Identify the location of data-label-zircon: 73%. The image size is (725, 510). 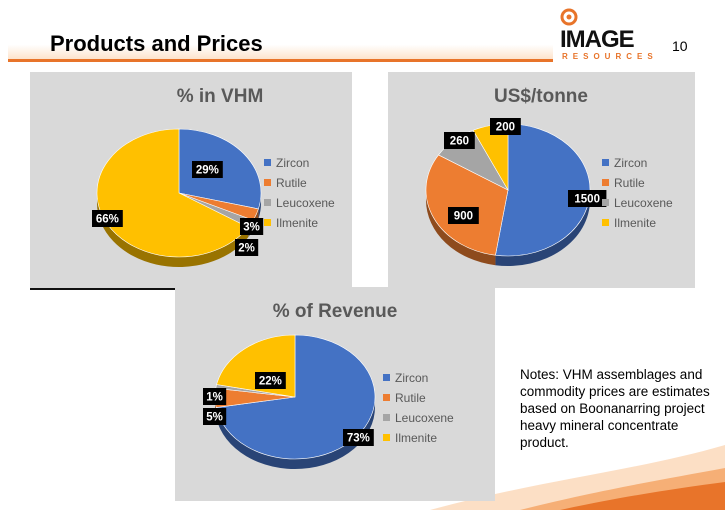
(358, 439).